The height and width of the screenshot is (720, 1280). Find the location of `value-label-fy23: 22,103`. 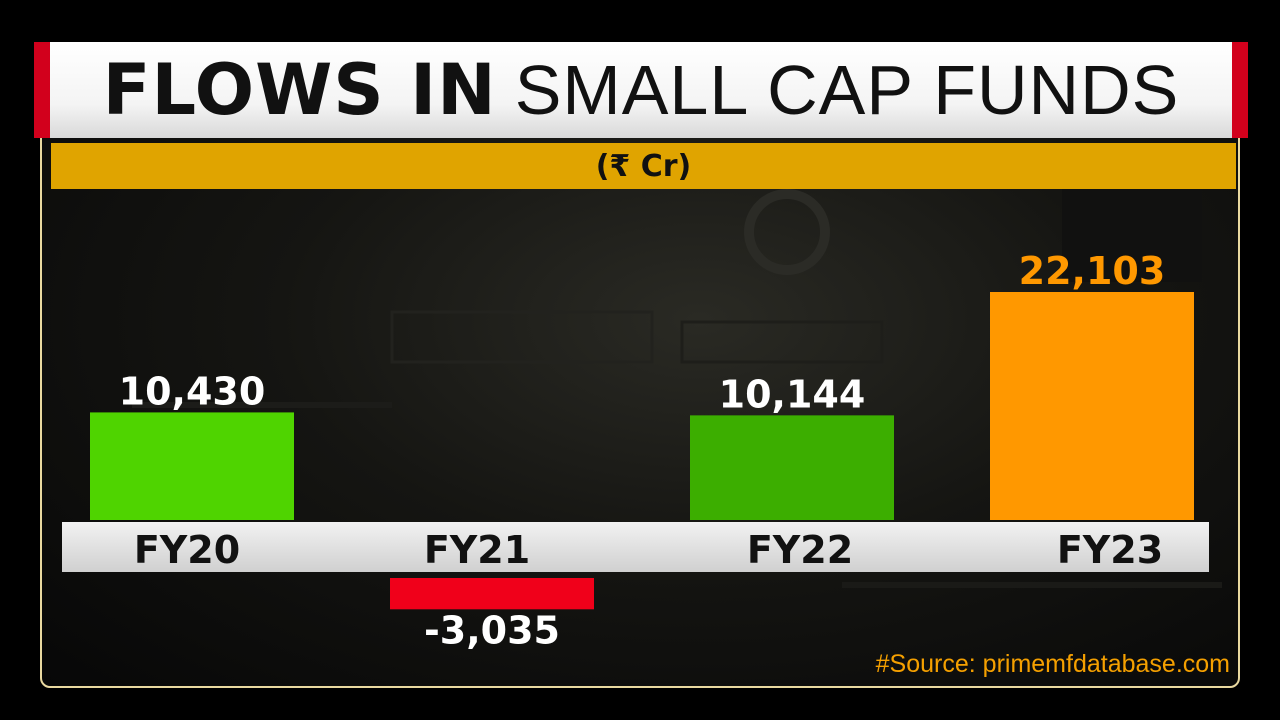

value-label-fy23: 22,103 is located at coordinates (1092, 271).